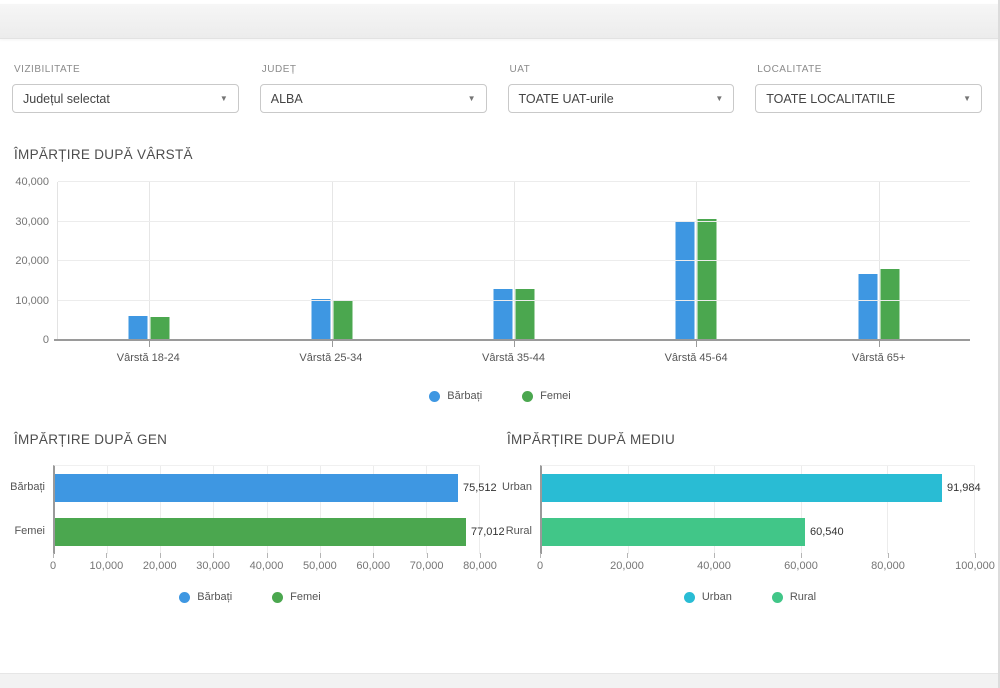 The image size is (1000, 688). I want to click on vizibilitate-dropdown: Județul selectat ▼, so click(125, 98).